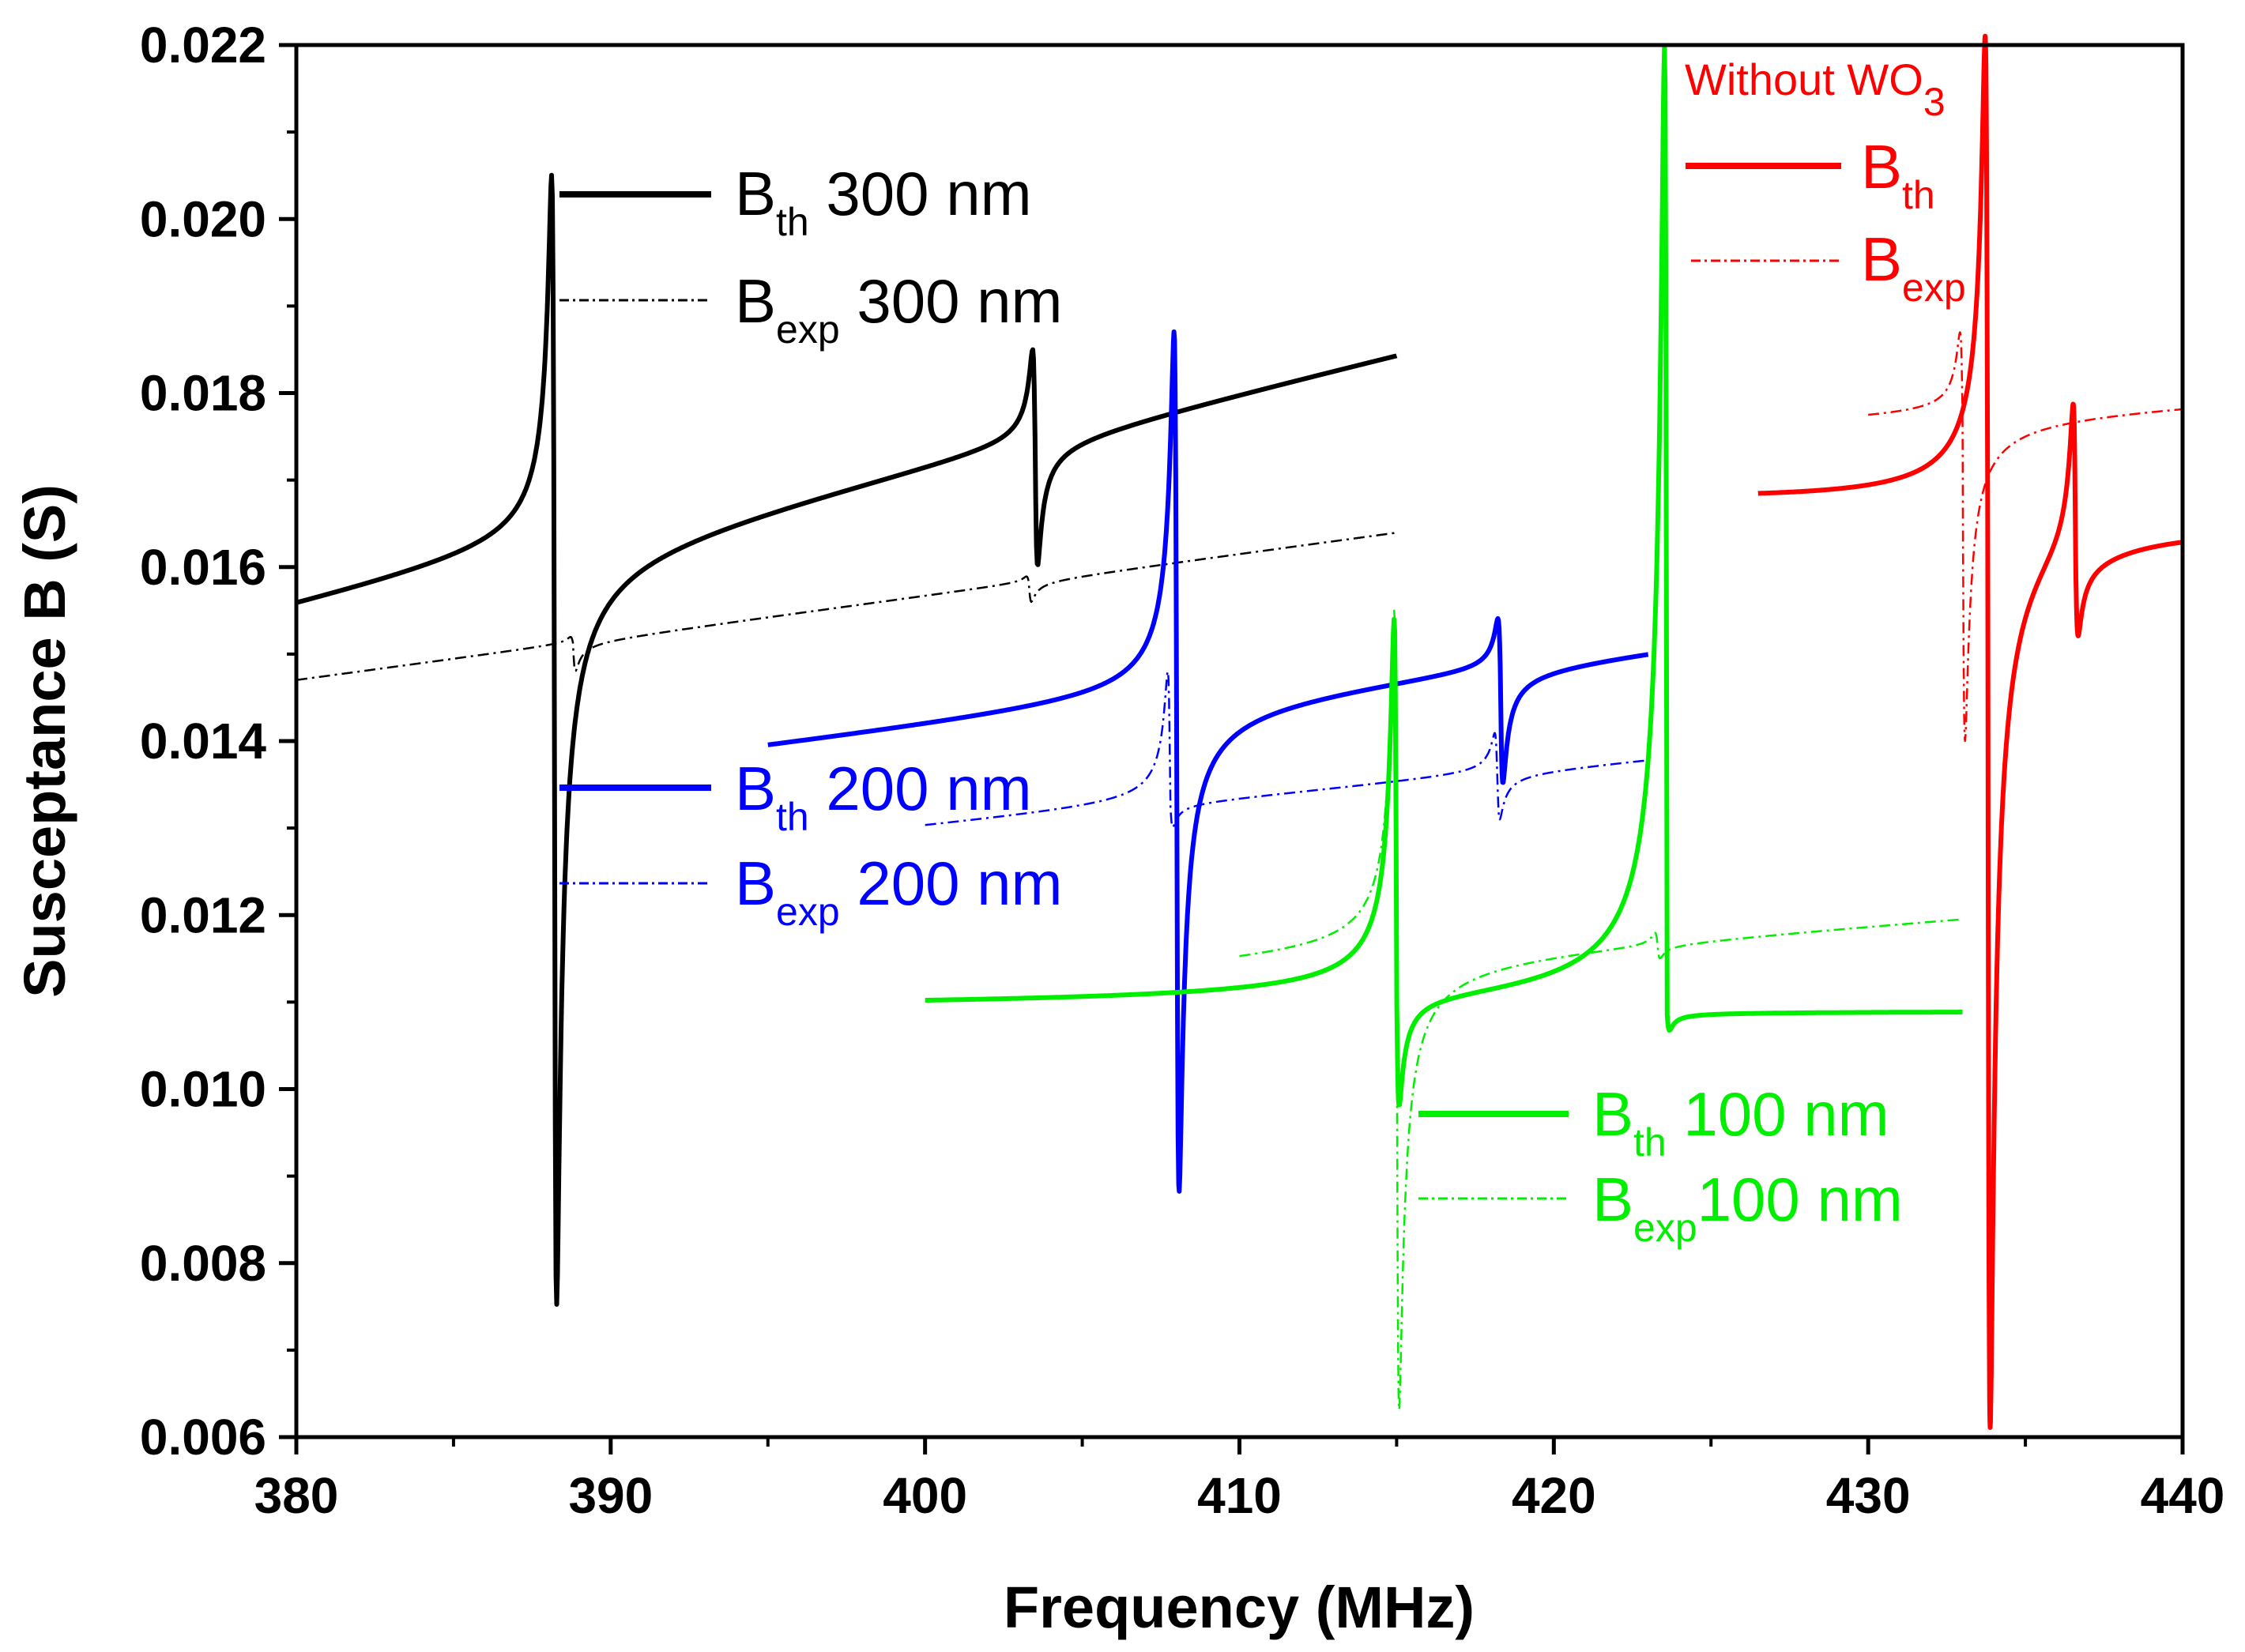 This screenshot has height=1652, width=2245. Describe the element at coordinates (1741, 1122) in the screenshot. I see `legend-label-bth-100: Bth 100 nm` at that location.